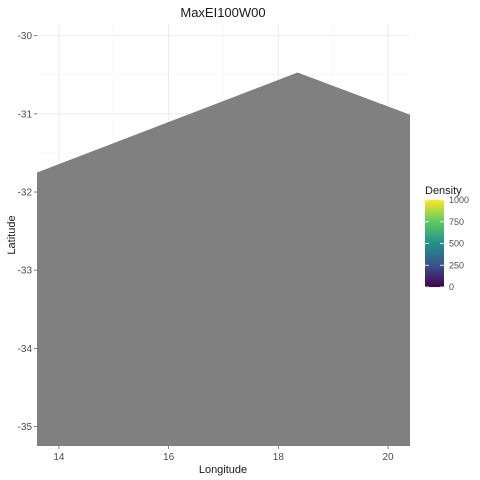 Image resolution: width=480 pixels, height=480 pixels. What do you see at coordinates (27, 232) in the screenshot?
I see `y-axis: -30 -31 -32 -33 -34 -35` at bounding box center [27, 232].